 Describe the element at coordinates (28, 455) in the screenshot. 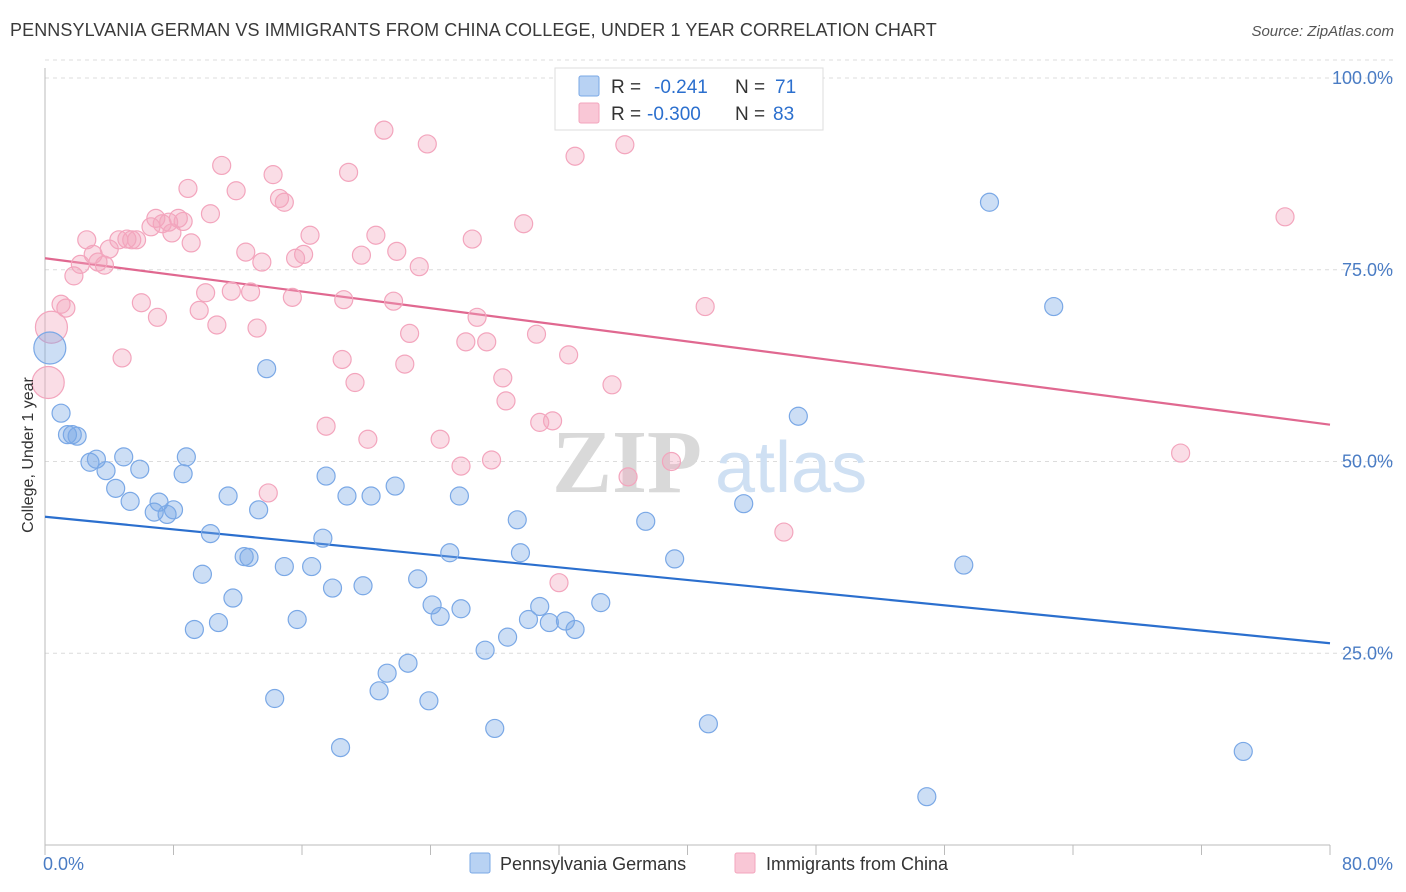

I see `y-axis-title: College, Under 1 year` at that location.